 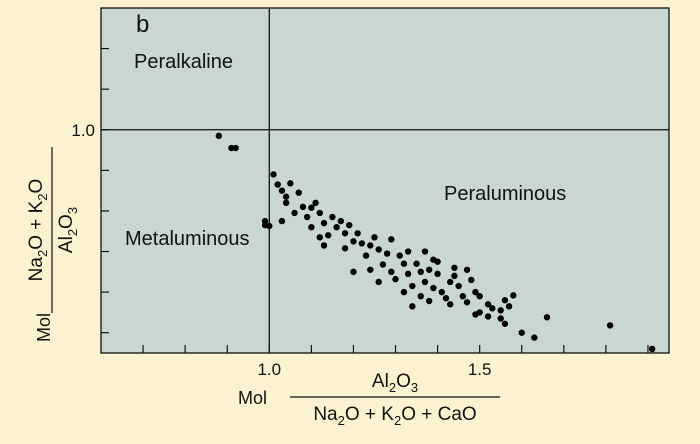 What do you see at coordinates (105, 190) in the screenshot?
I see `y-axis-ticks` at bounding box center [105, 190].